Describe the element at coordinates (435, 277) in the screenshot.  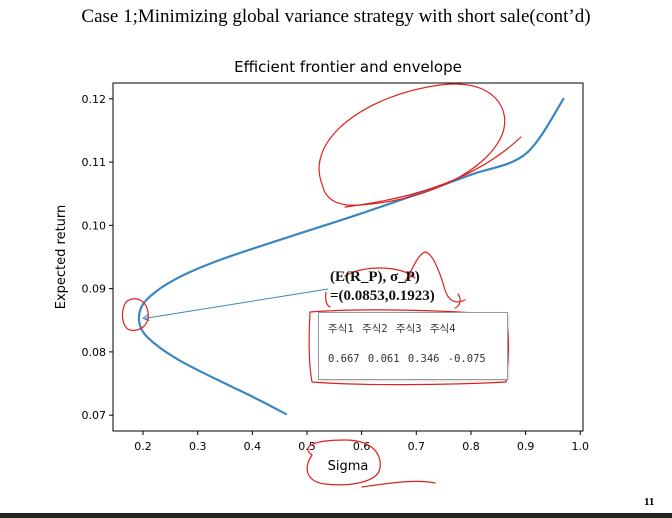
I see `hand-formula-peak` at that location.